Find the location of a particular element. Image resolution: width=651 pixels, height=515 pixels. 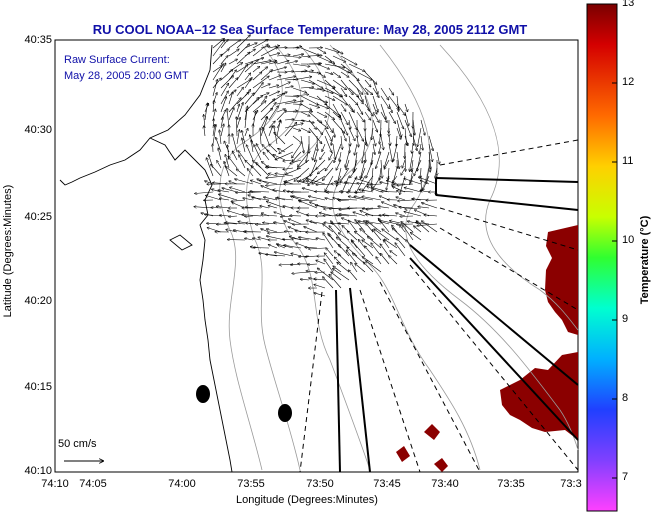

colorbar-tick-label: 12 is located at coordinates (628, 82).